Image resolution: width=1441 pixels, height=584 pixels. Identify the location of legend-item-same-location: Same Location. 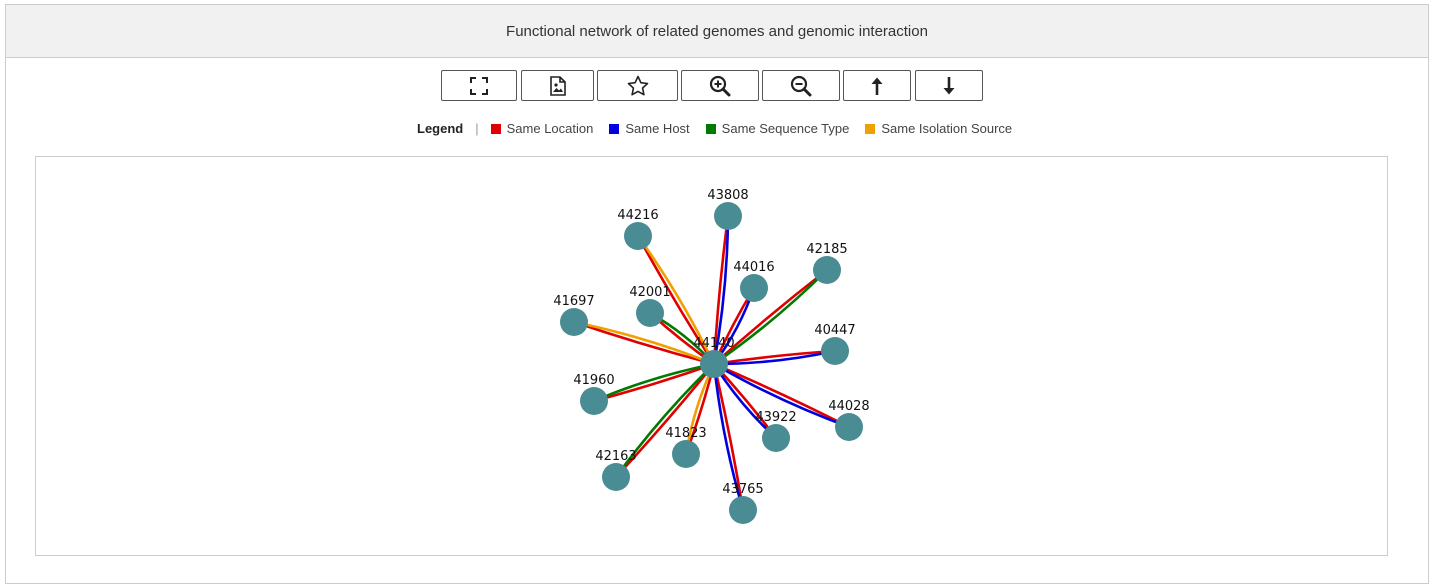
(542, 128).